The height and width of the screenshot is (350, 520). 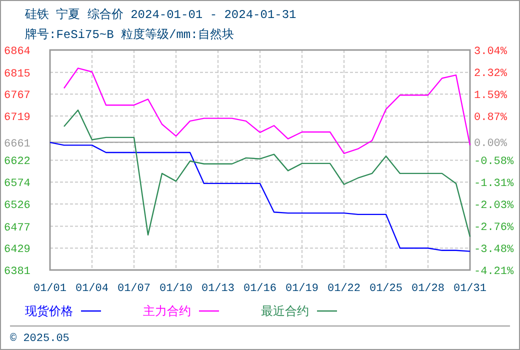 What do you see at coordinates (494, 184) in the screenshot?
I see `y2-tick-label: -1.31%` at bounding box center [494, 184].